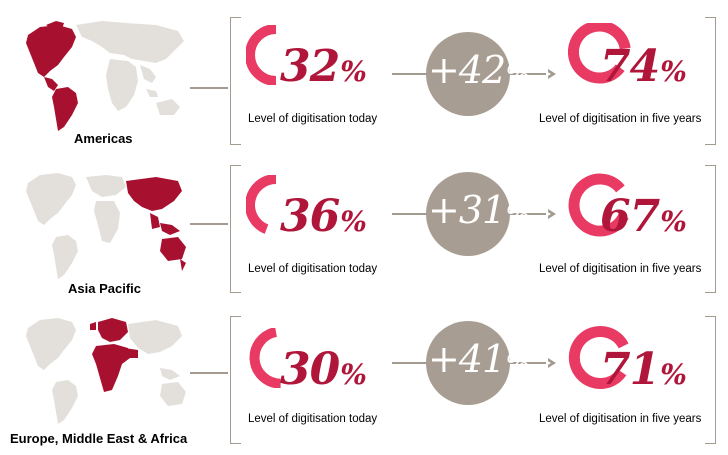 The width and height of the screenshot is (728, 455). What do you see at coordinates (323, 66) in the screenshot?
I see `today-percent: 32%` at bounding box center [323, 66].